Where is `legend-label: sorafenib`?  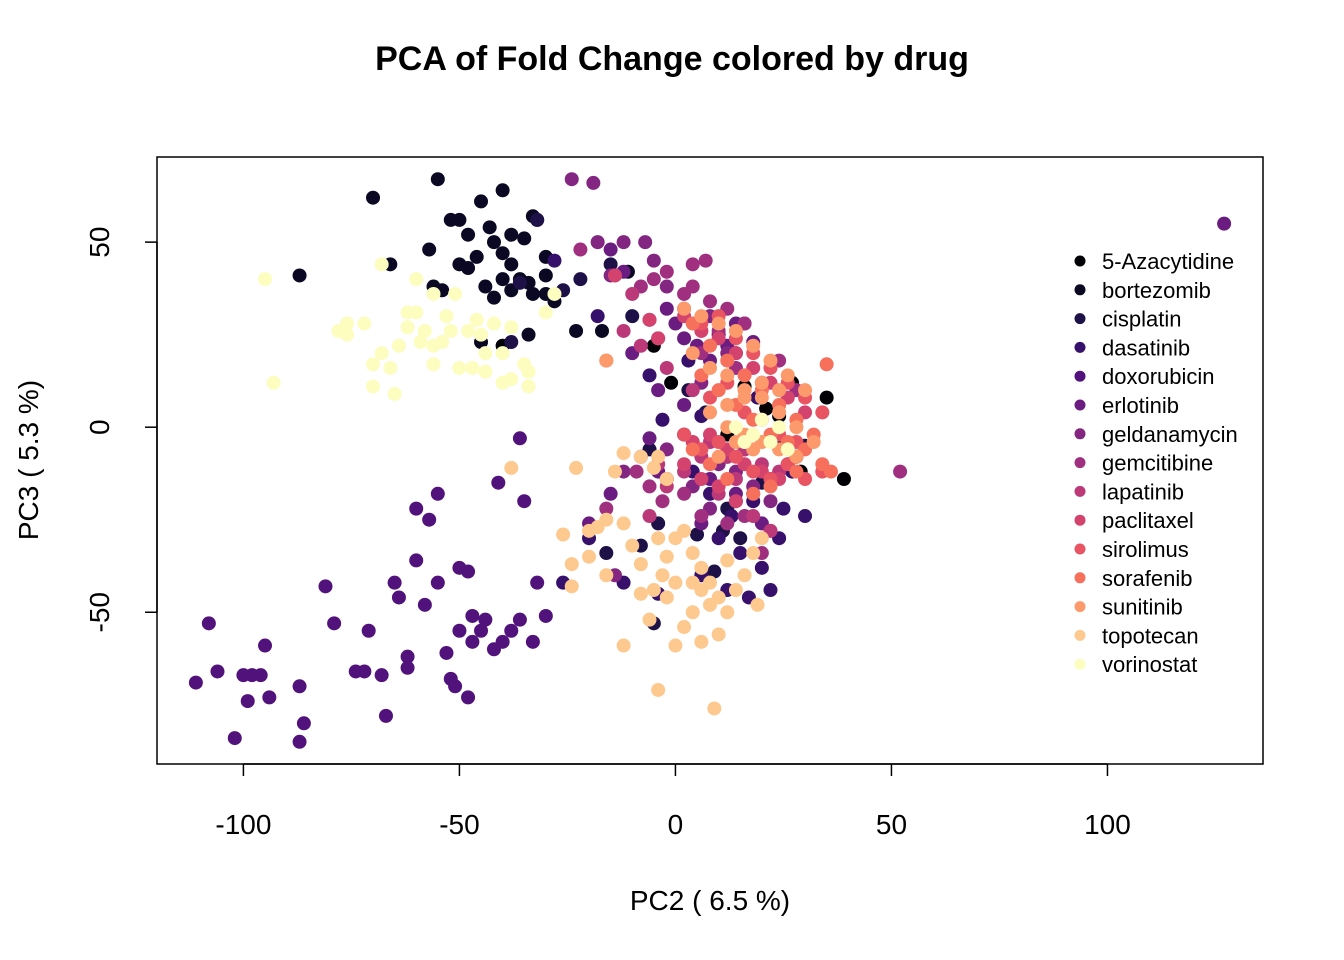
legend-label: sorafenib is located at coordinates (1147, 578).